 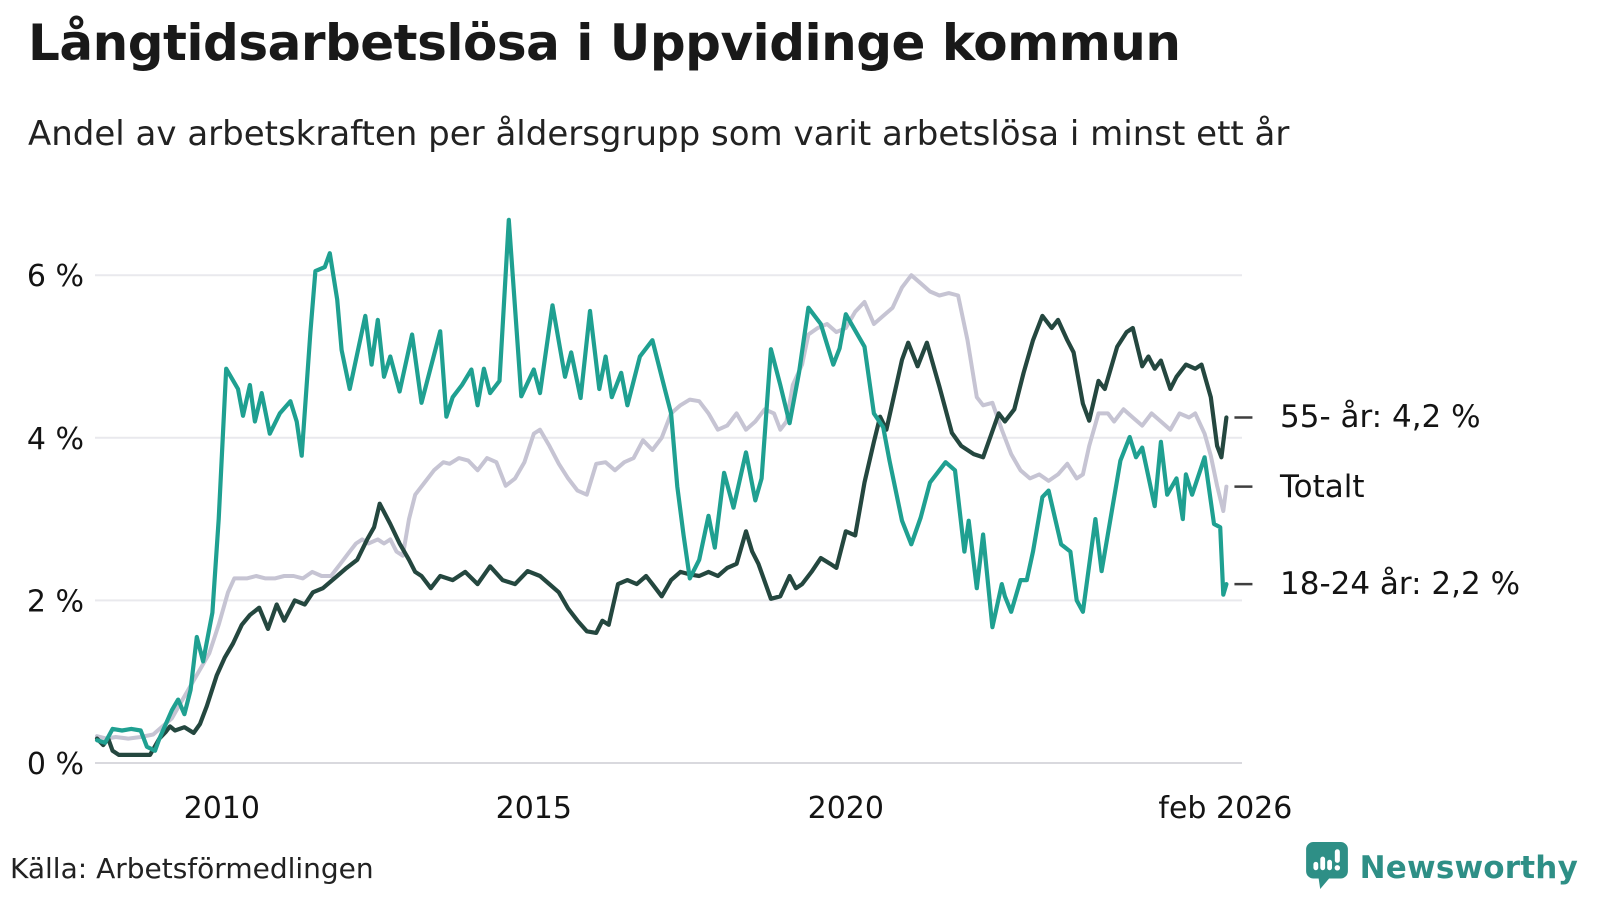 What do you see at coordinates (55, 764) in the screenshot?
I see `y-axis-tick-label: 0 %` at bounding box center [55, 764].